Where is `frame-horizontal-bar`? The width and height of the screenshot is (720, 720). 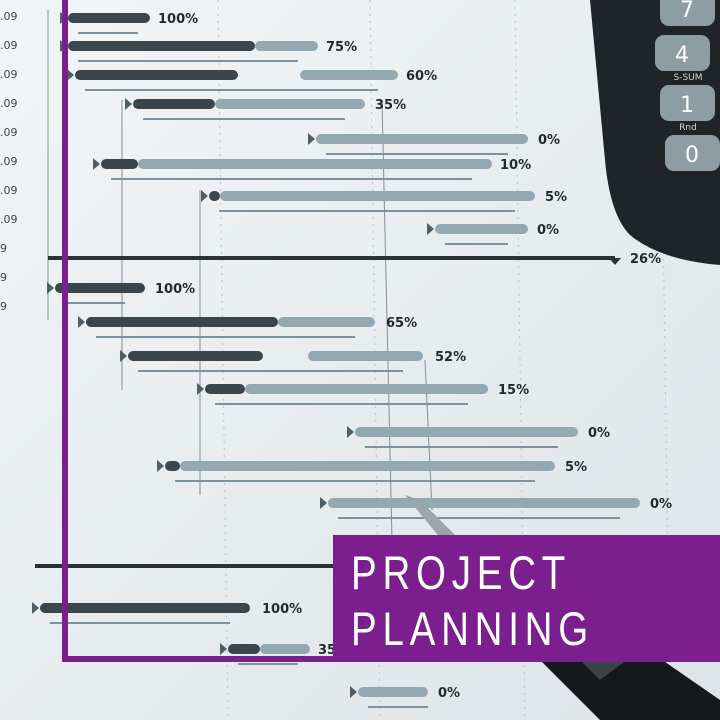 frame-horizontal-bar is located at coordinates (198, 659).